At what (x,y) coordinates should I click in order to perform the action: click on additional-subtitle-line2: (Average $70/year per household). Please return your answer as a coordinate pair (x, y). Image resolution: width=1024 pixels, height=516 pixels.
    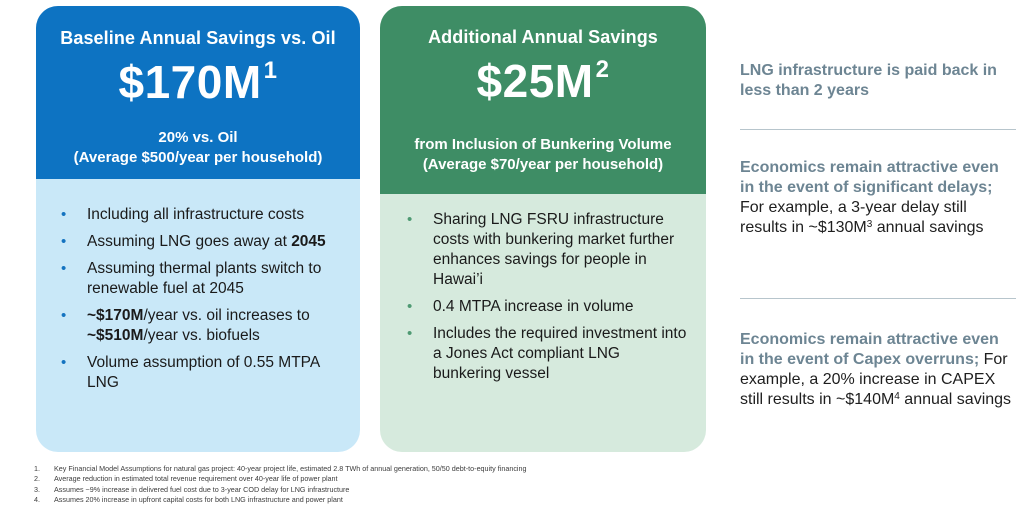
    Looking at the image, I should click on (543, 164).